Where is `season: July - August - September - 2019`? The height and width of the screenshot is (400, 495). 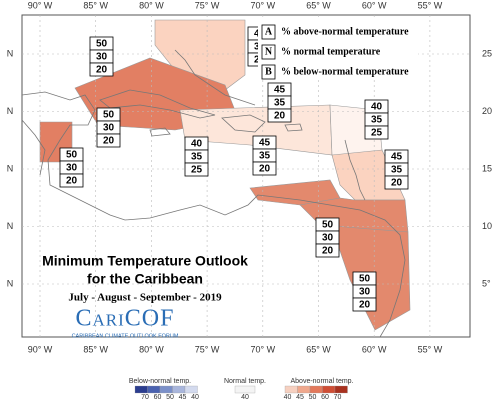 season: July - August - September - 2019 is located at coordinates (145, 298).